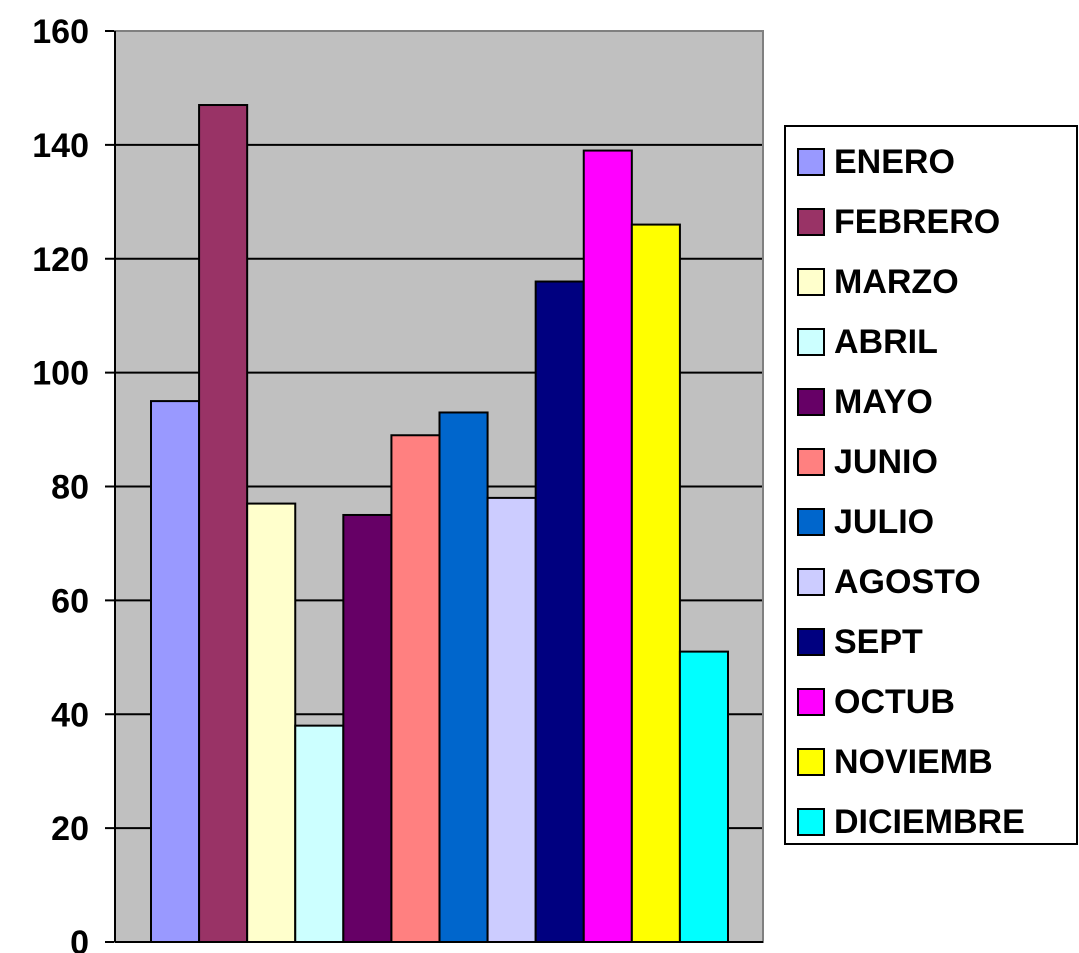 Image resolution: width=1079 pixels, height=953 pixels. What do you see at coordinates (811, 222) in the screenshot?
I see `legend-swatch-febrero` at bounding box center [811, 222].